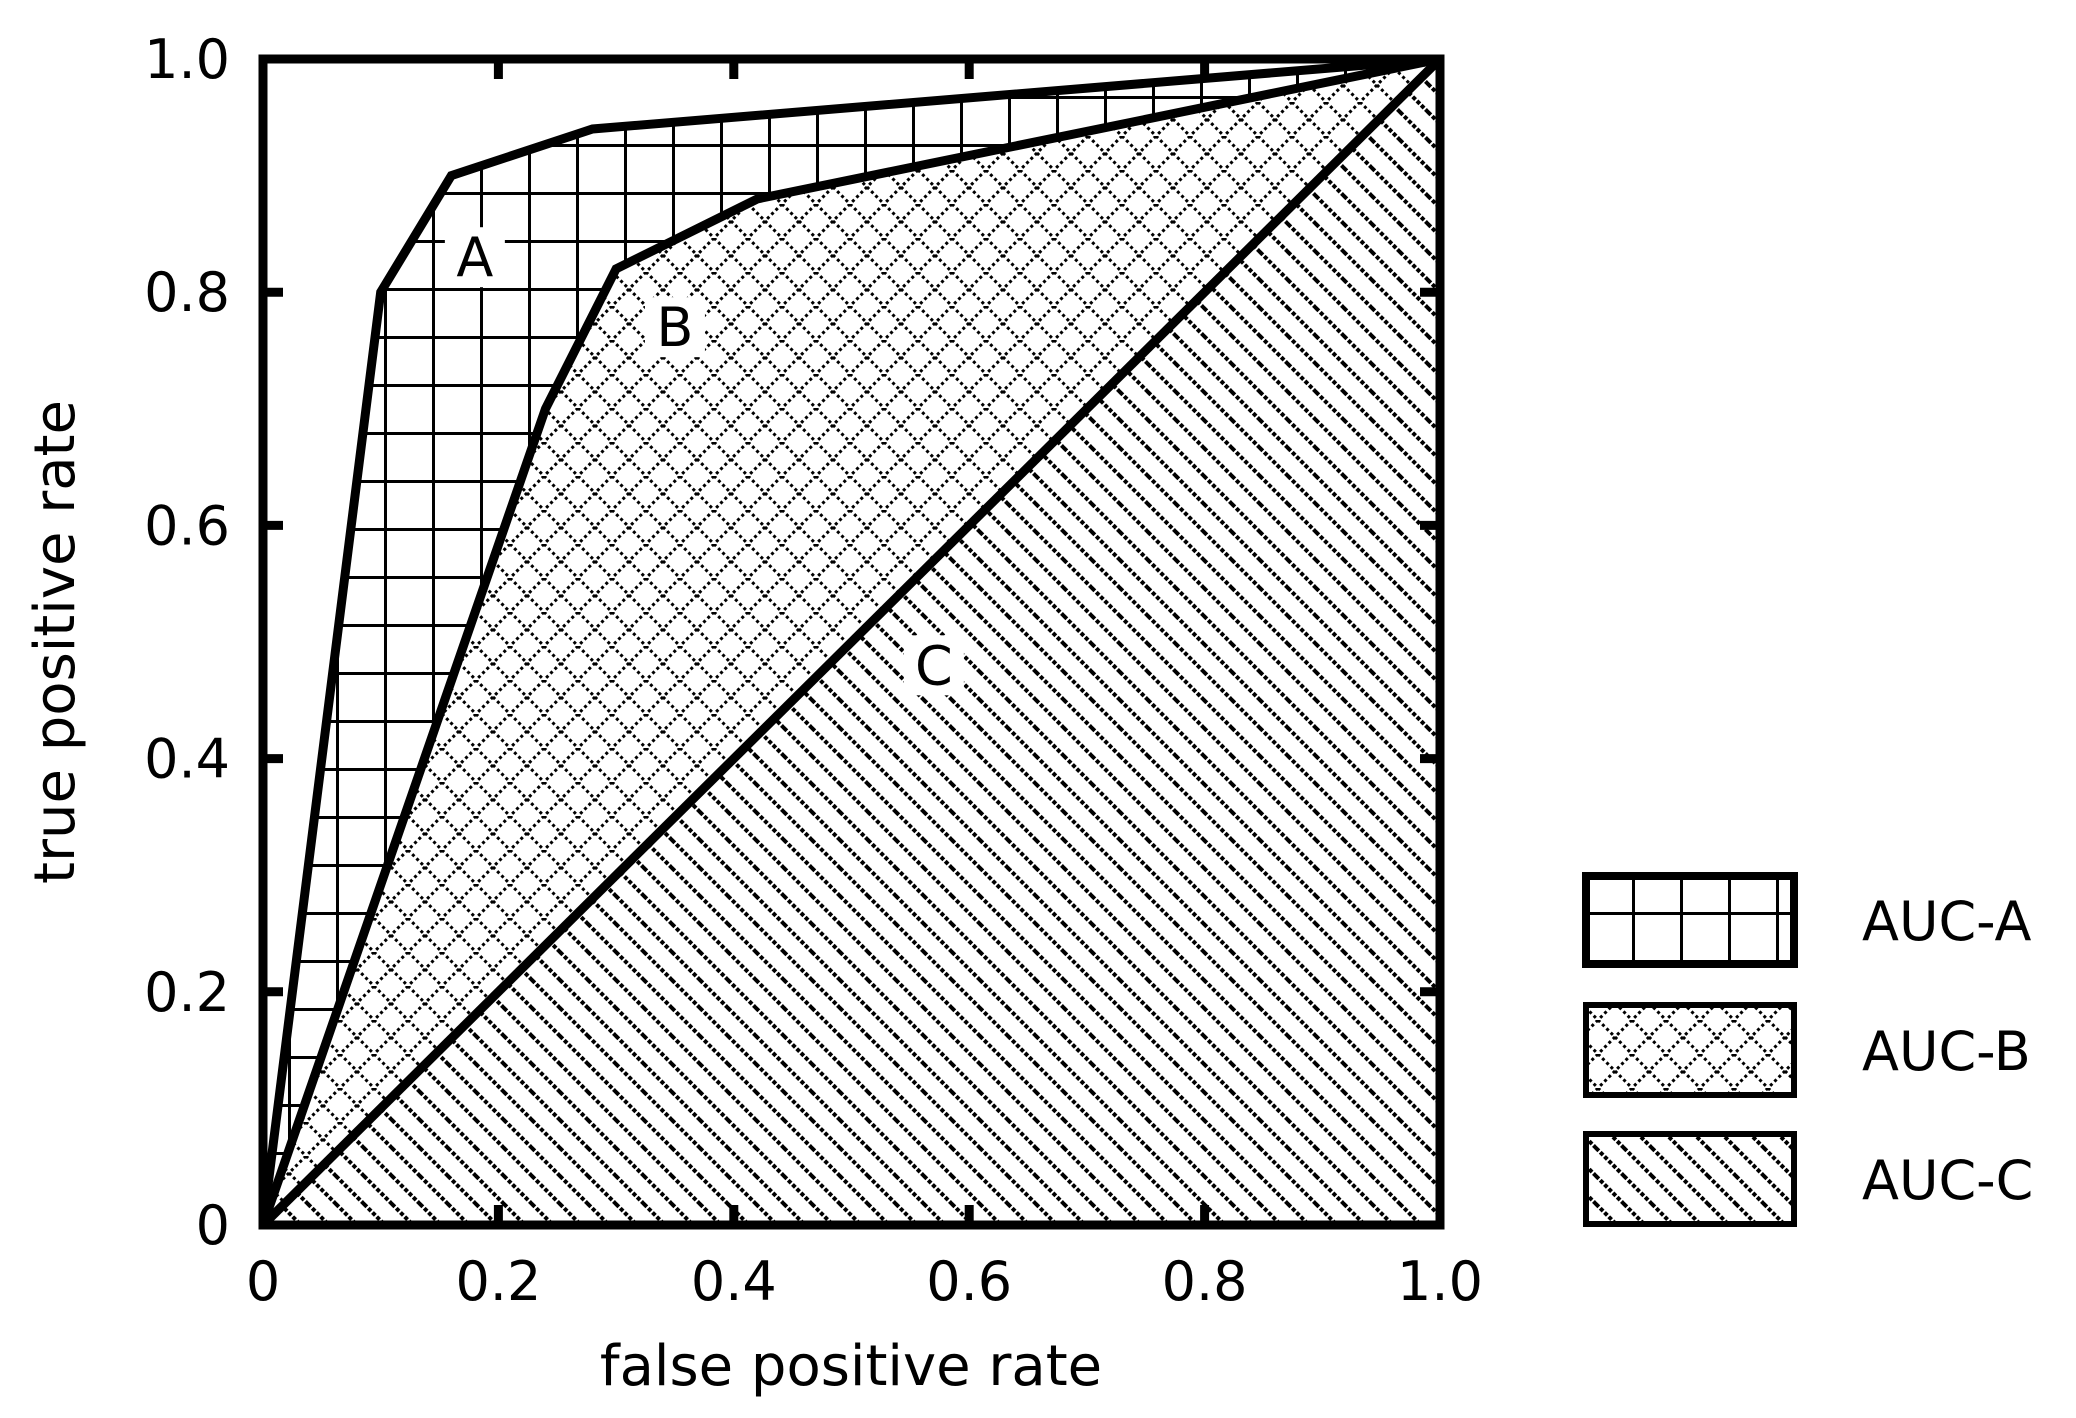 Image resolution: width=2076 pixels, height=1418 pixels. I want to click on region-label-bg-a, so click(474, 257).